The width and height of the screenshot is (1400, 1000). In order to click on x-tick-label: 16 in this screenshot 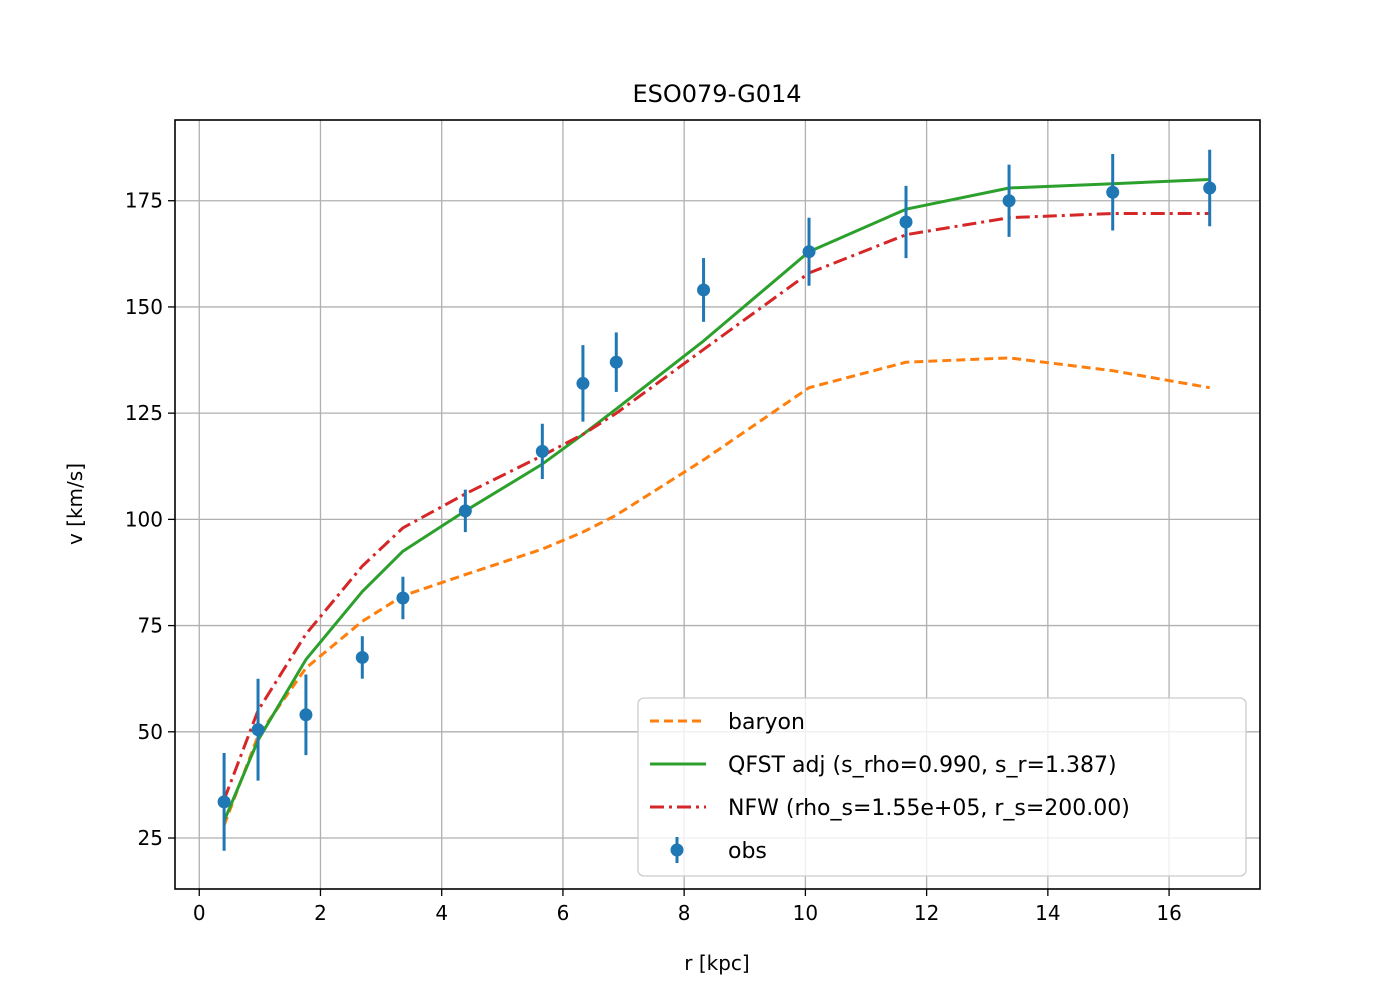, I will do `click(1168, 913)`.